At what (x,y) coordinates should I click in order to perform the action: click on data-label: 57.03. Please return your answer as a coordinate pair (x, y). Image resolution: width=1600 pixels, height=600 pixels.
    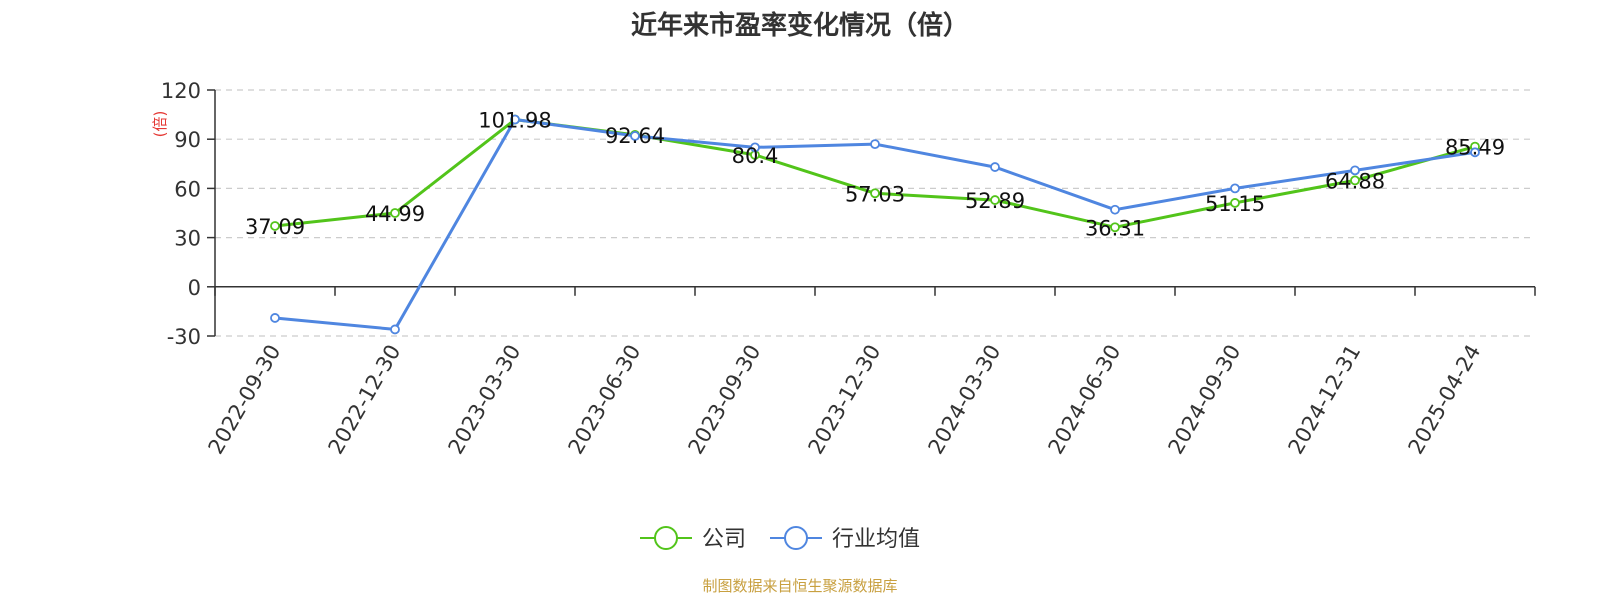
    Looking at the image, I should click on (875, 194).